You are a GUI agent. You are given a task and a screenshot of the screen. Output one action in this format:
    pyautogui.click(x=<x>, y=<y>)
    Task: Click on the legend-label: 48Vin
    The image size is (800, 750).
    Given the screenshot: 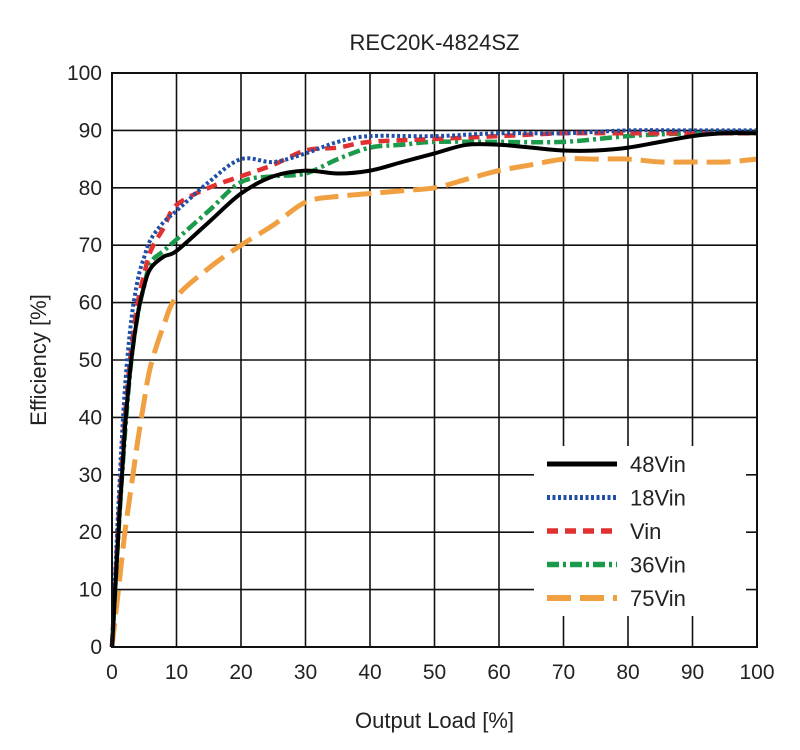 What is the action you would take?
    pyautogui.click(x=658, y=464)
    